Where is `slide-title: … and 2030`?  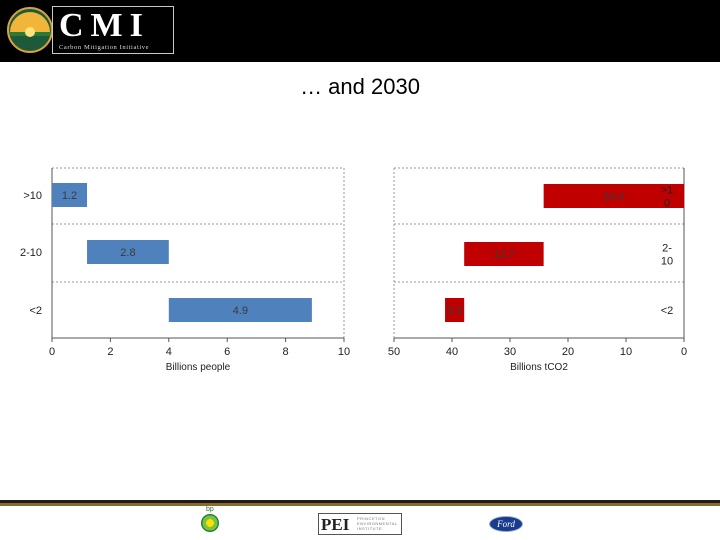 slide-title: … and 2030 is located at coordinates (360, 86).